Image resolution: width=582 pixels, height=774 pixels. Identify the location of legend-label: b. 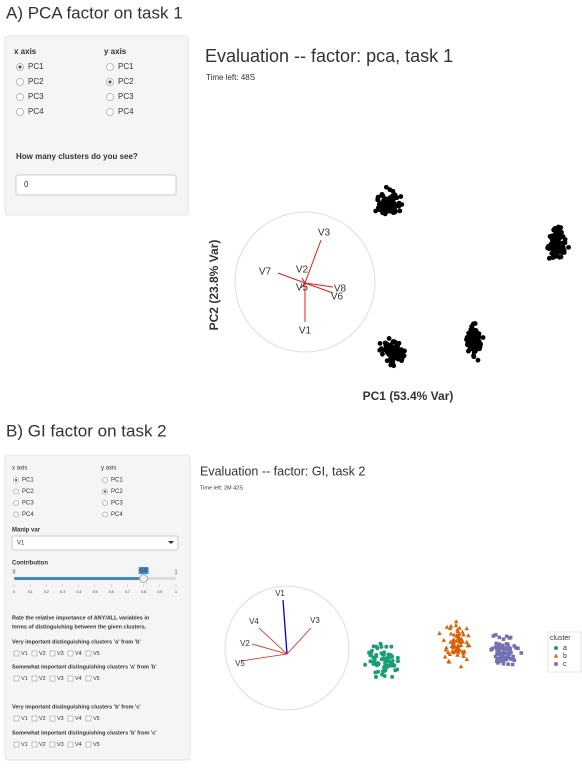
(565, 656).